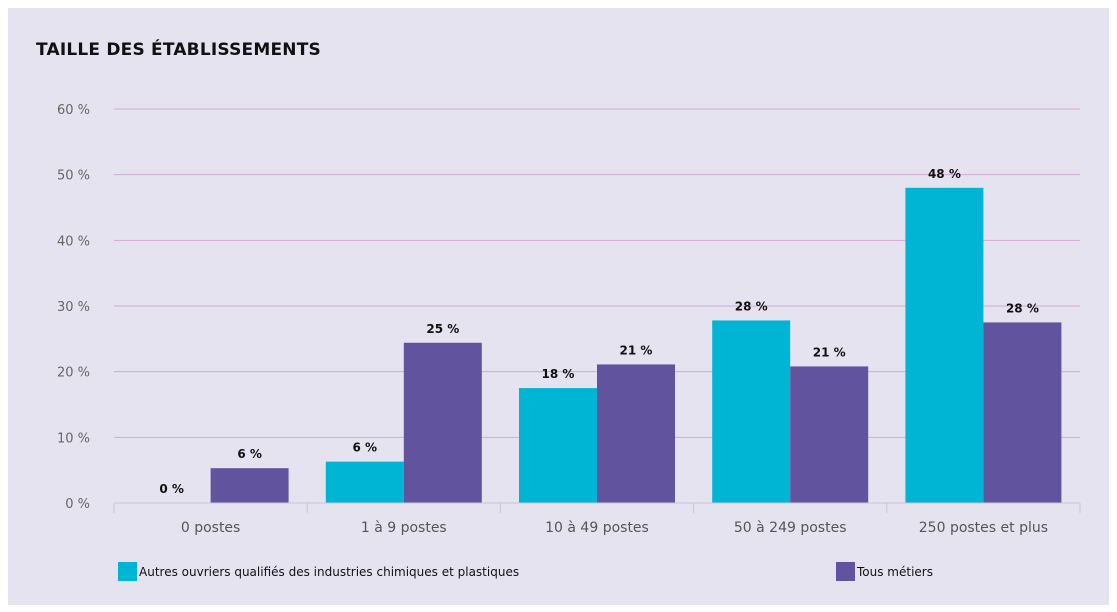 This screenshot has width=1117, height=612. Describe the element at coordinates (73, 438) in the screenshot. I see `y-tick-label: 10 %` at that location.